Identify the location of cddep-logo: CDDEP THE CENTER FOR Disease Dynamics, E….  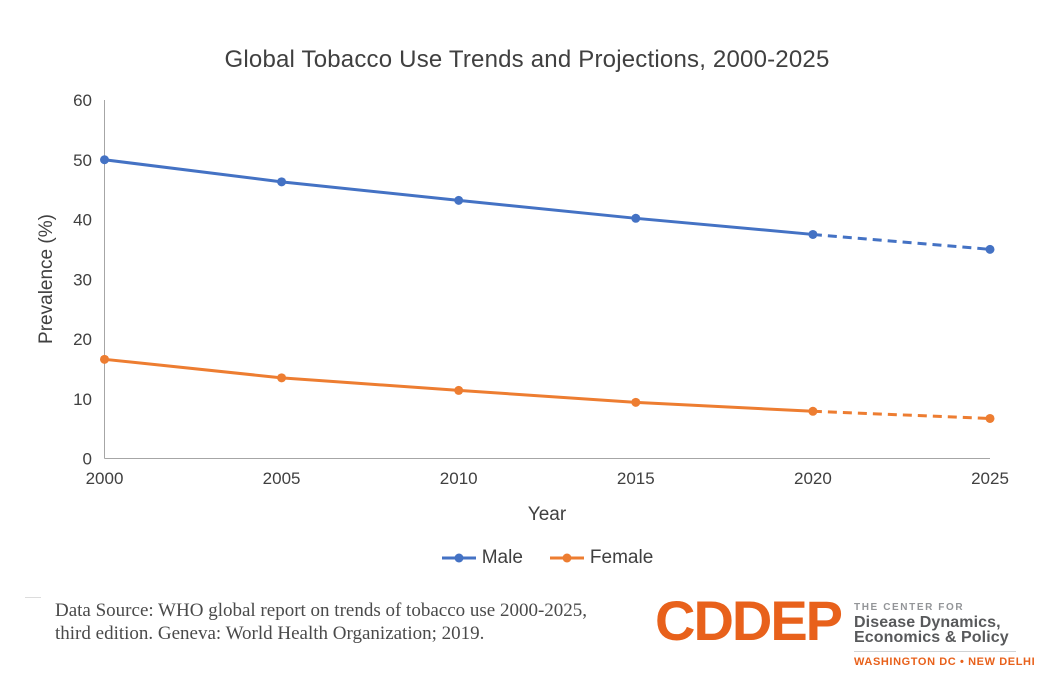
(845, 629).